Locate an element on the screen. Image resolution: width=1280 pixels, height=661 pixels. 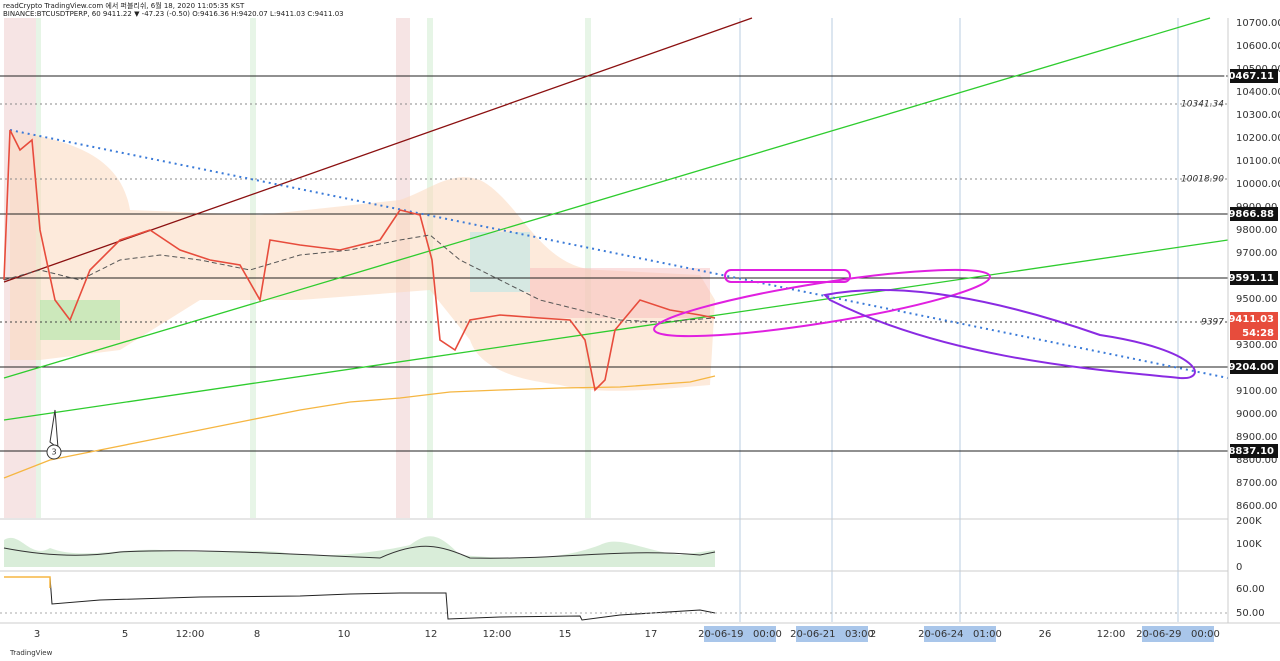
price-tag-label: 54:28 is located at coordinates (1258, 333).